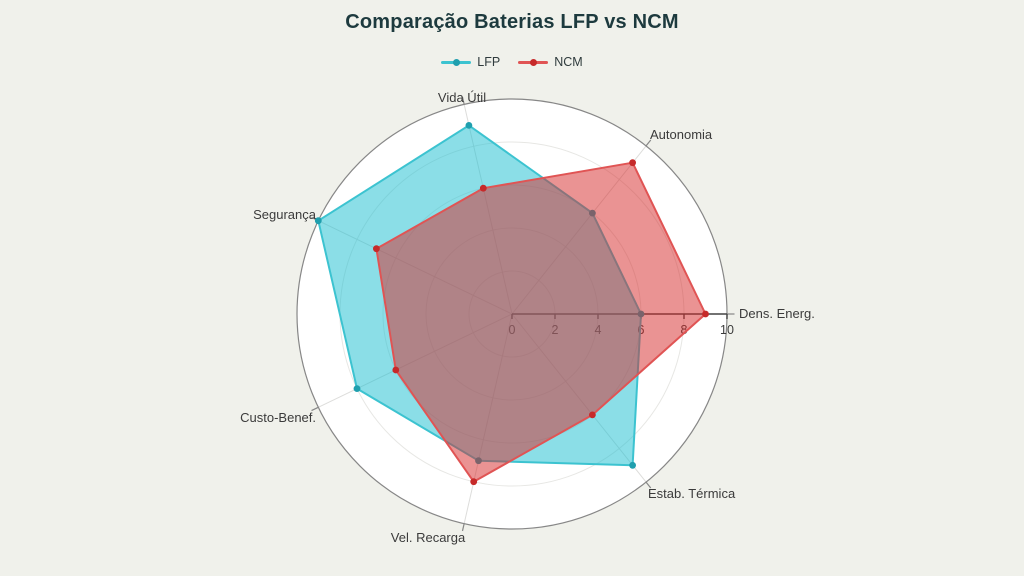 The image size is (1024, 576). What do you see at coordinates (727, 330) in the screenshot?
I see `radial-tick-label: 10` at bounding box center [727, 330].